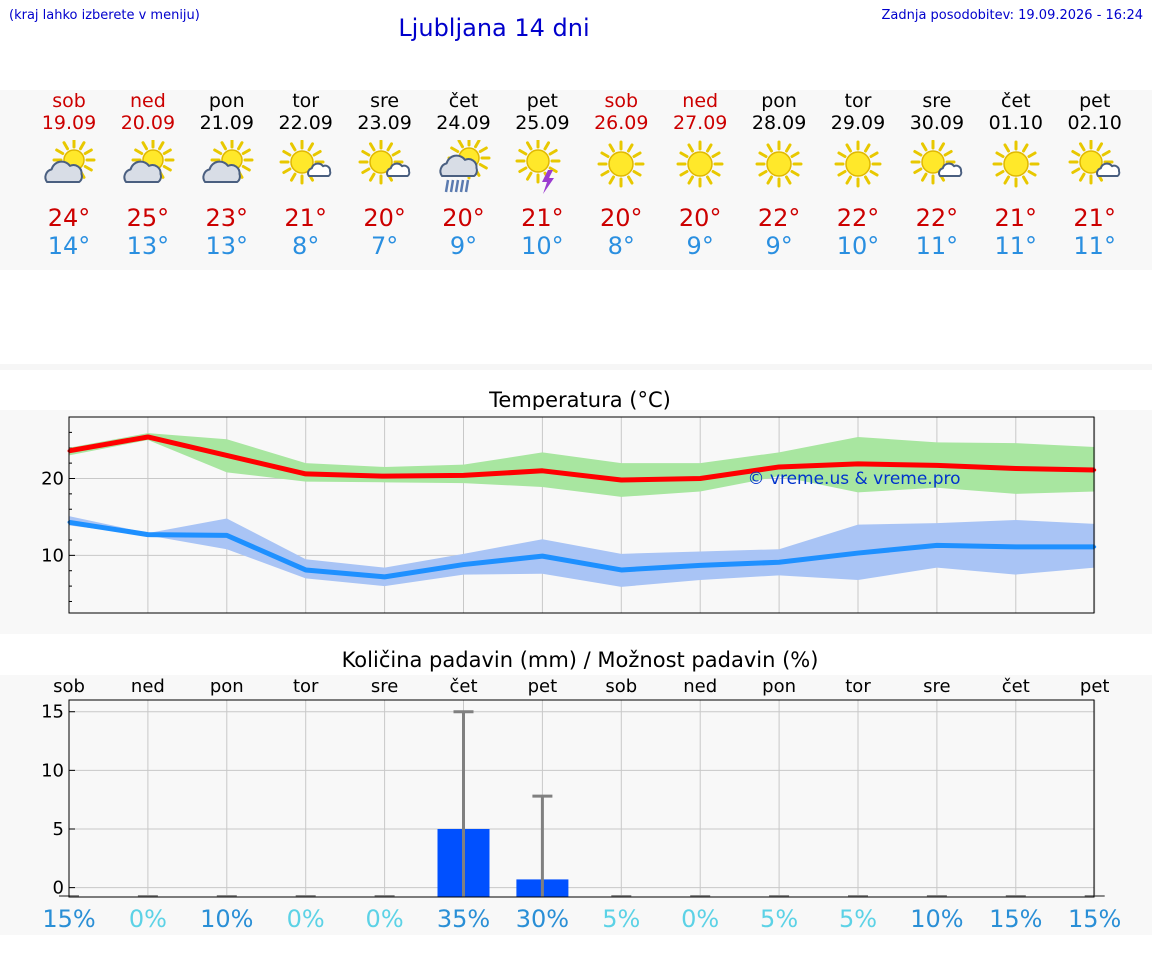  I want to click on day-date: 24.09, so click(463, 123).